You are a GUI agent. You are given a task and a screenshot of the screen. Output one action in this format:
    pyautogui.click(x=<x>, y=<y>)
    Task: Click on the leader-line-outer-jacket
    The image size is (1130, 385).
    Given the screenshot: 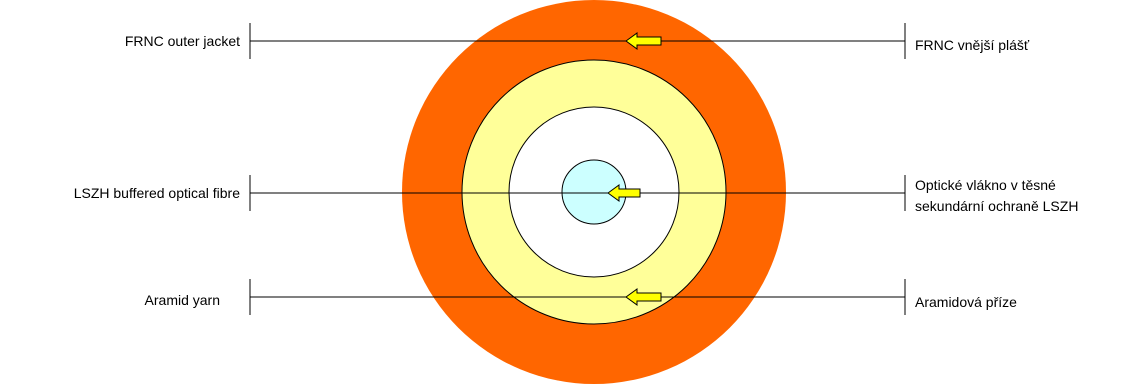 What is the action you would take?
    pyautogui.click(x=577, y=41)
    